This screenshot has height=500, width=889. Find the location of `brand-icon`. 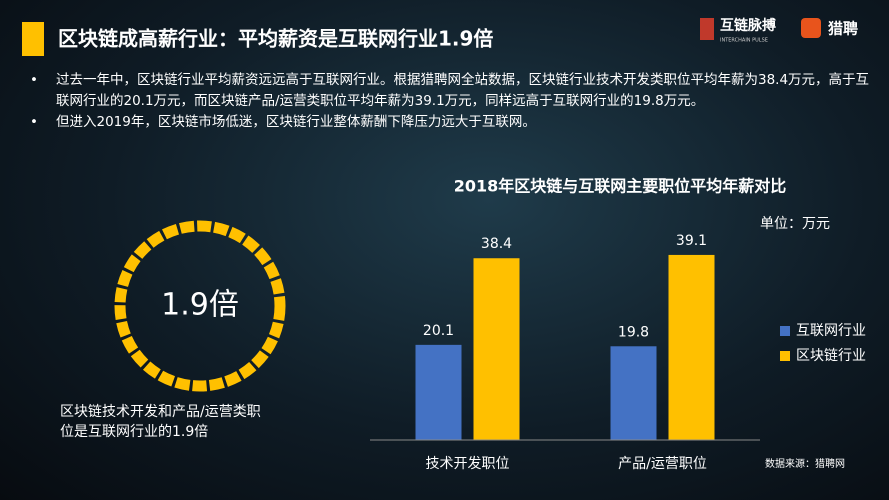

brand-icon is located at coordinates (707, 29).